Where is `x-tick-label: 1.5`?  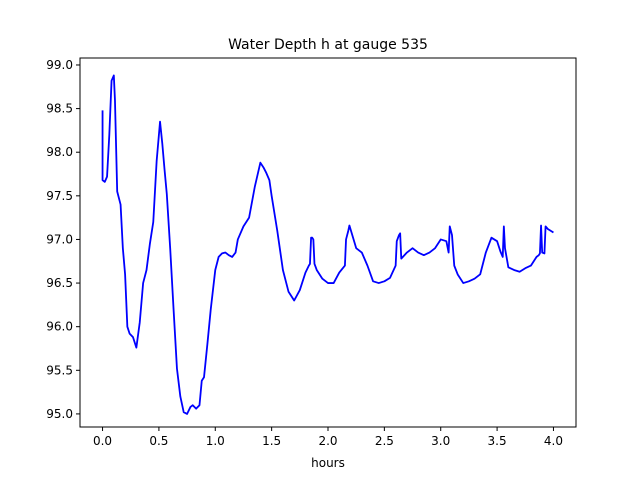 x-tick-label: 1.5 is located at coordinates (271, 441).